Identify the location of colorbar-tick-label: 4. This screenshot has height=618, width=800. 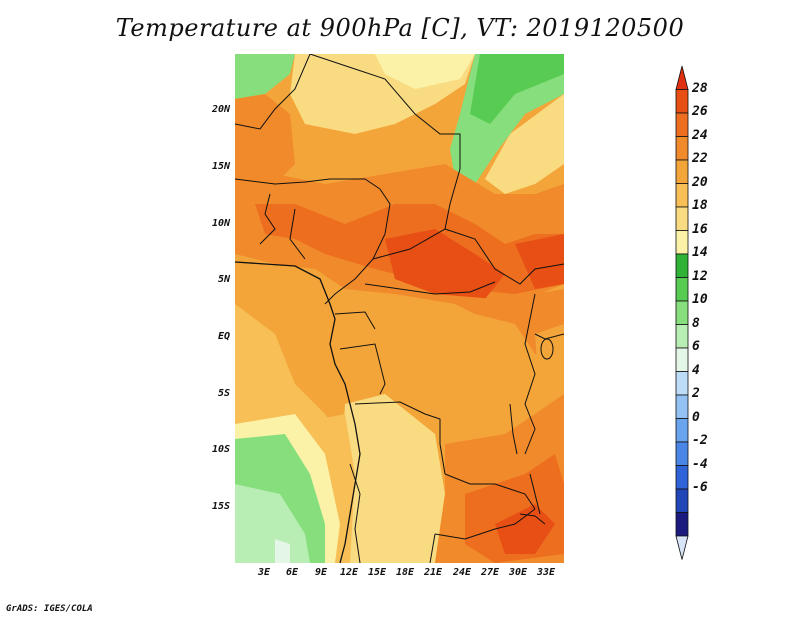
(696, 370).